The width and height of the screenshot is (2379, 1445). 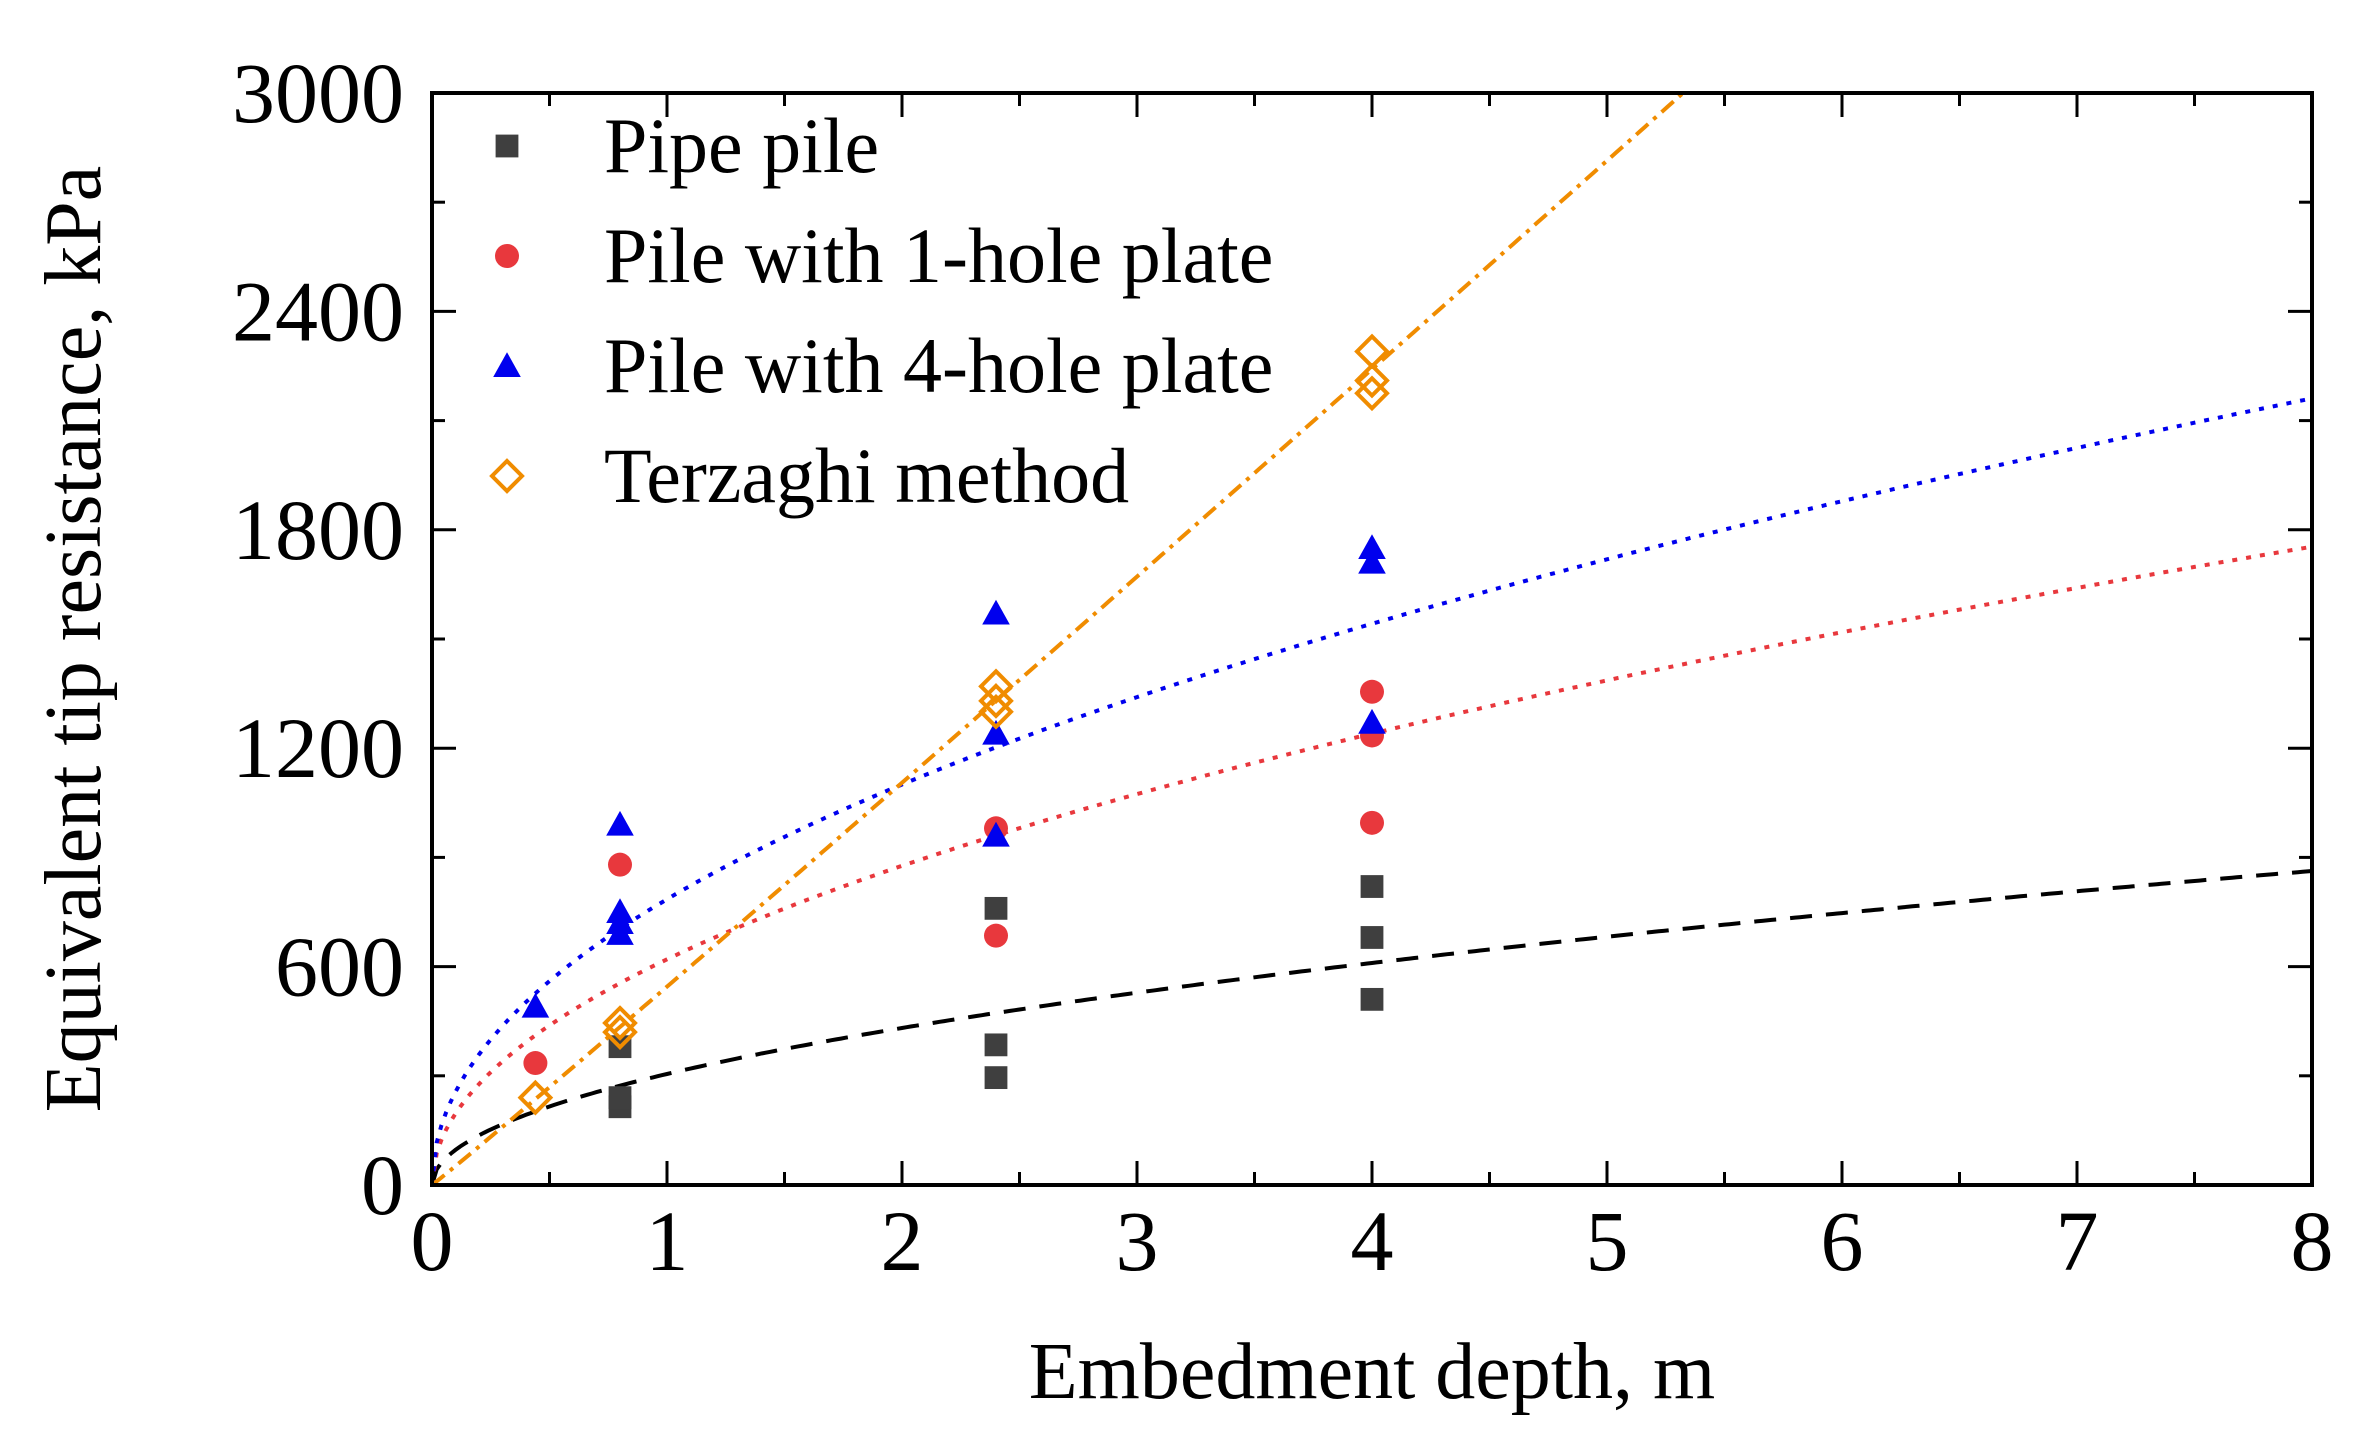 I want to click on y-tick-label: 2400, so click(x=318, y=311).